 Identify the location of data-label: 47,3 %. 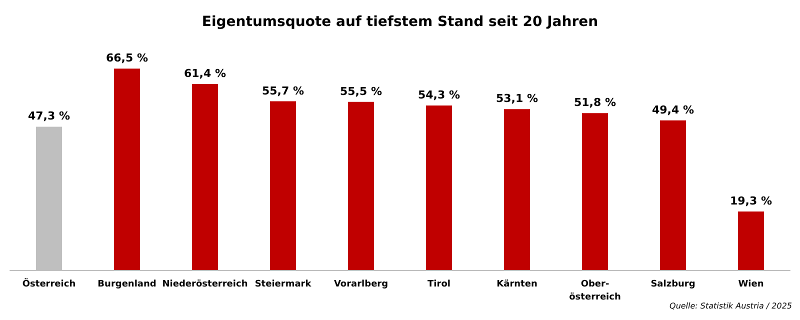
(49, 116).